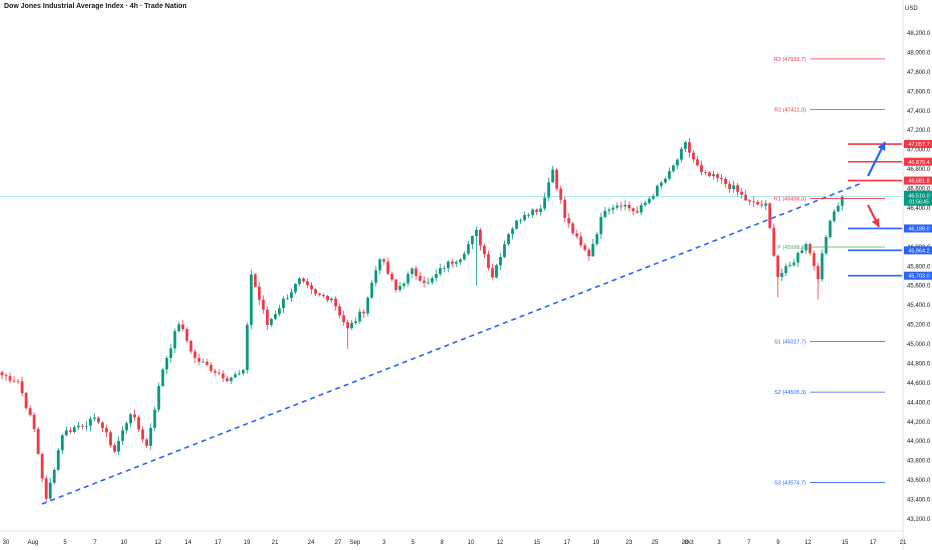 The image size is (932, 550). I want to click on y-tick-label: 45,800.0, so click(919, 267).